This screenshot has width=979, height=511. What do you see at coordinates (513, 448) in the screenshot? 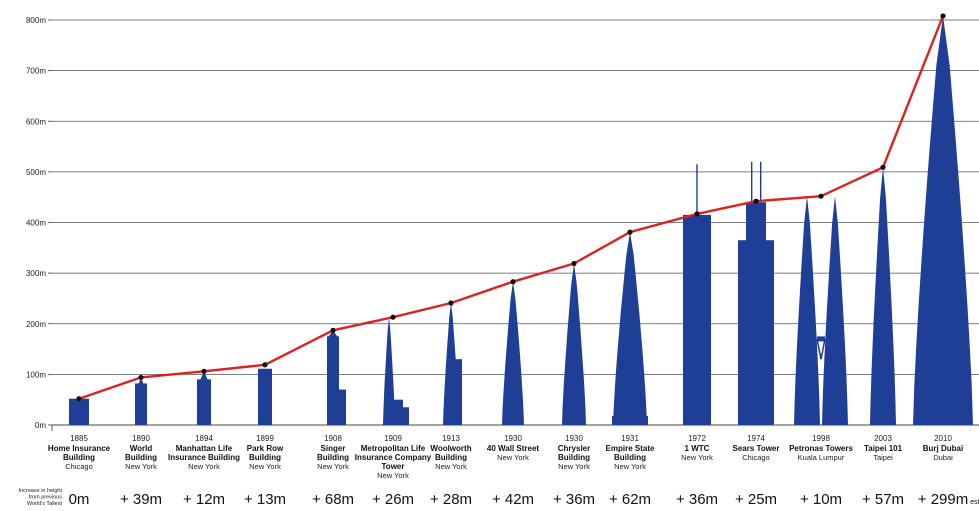
I see `building-name: 40 Wall Street` at bounding box center [513, 448].